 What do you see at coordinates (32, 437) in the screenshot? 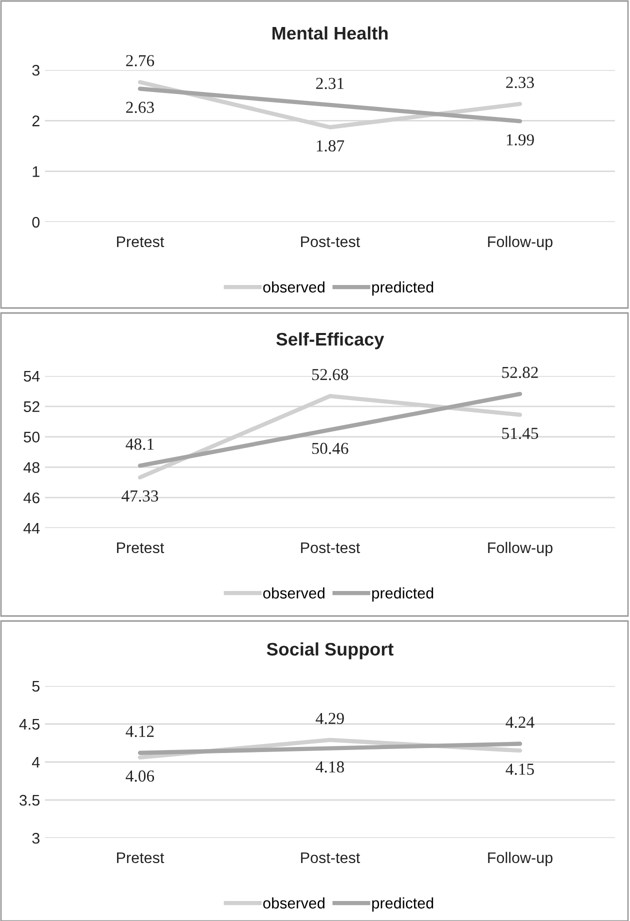
I see `y-tick-label: 50` at bounding box center [32, 437].